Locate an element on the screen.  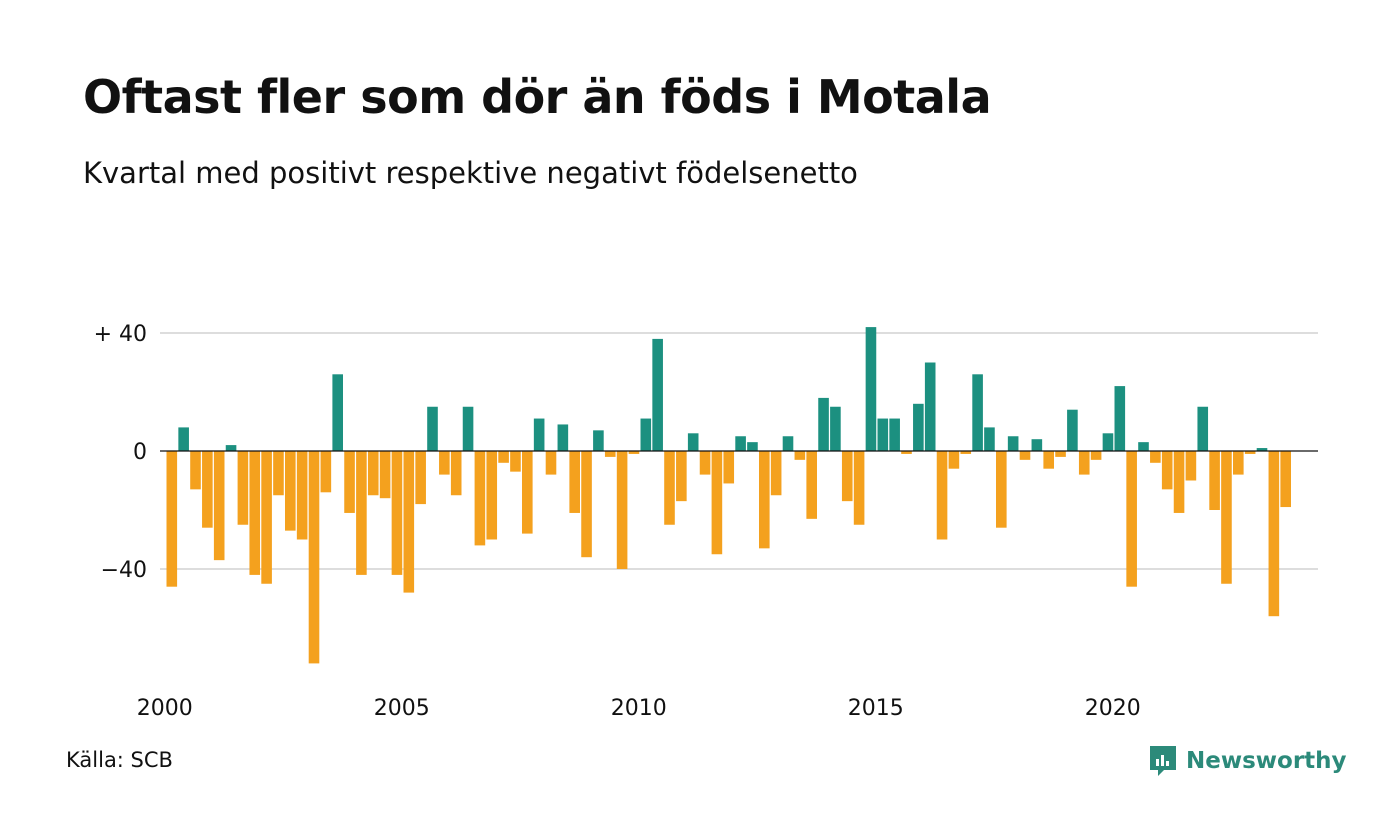
x-tick-label: 2015 is located at coordinates (876, 708).